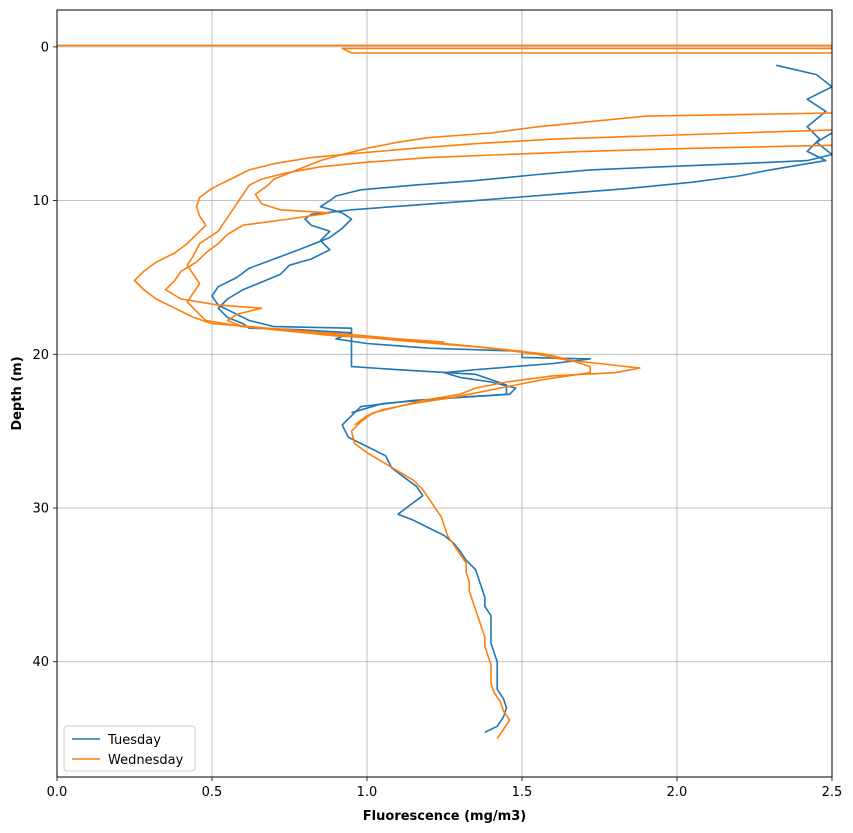  I want to click on x-tick-label: 0.0, so click(57, 792).